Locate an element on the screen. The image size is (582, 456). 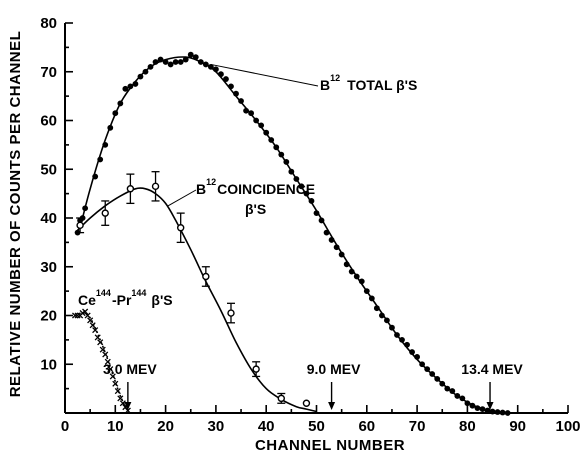
x-tick-label-30: 30 is located at coordinates (216, 426).